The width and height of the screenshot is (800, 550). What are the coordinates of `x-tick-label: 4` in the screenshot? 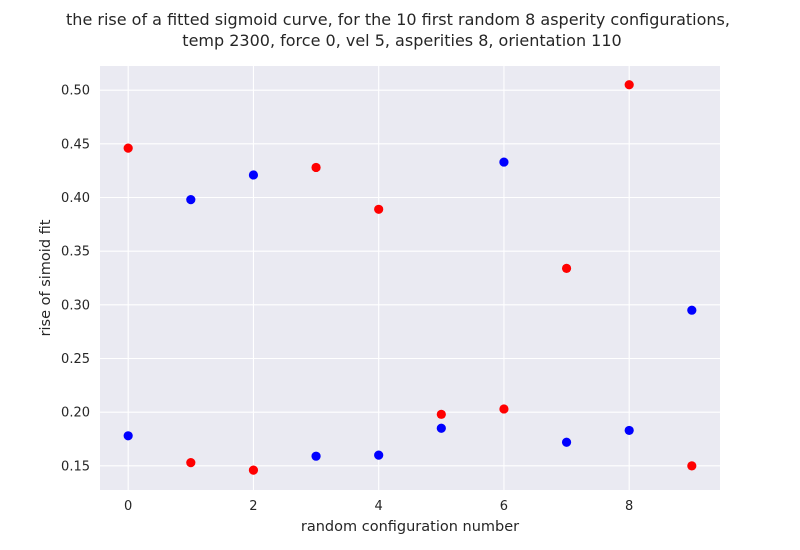 It's located at (379, 506).